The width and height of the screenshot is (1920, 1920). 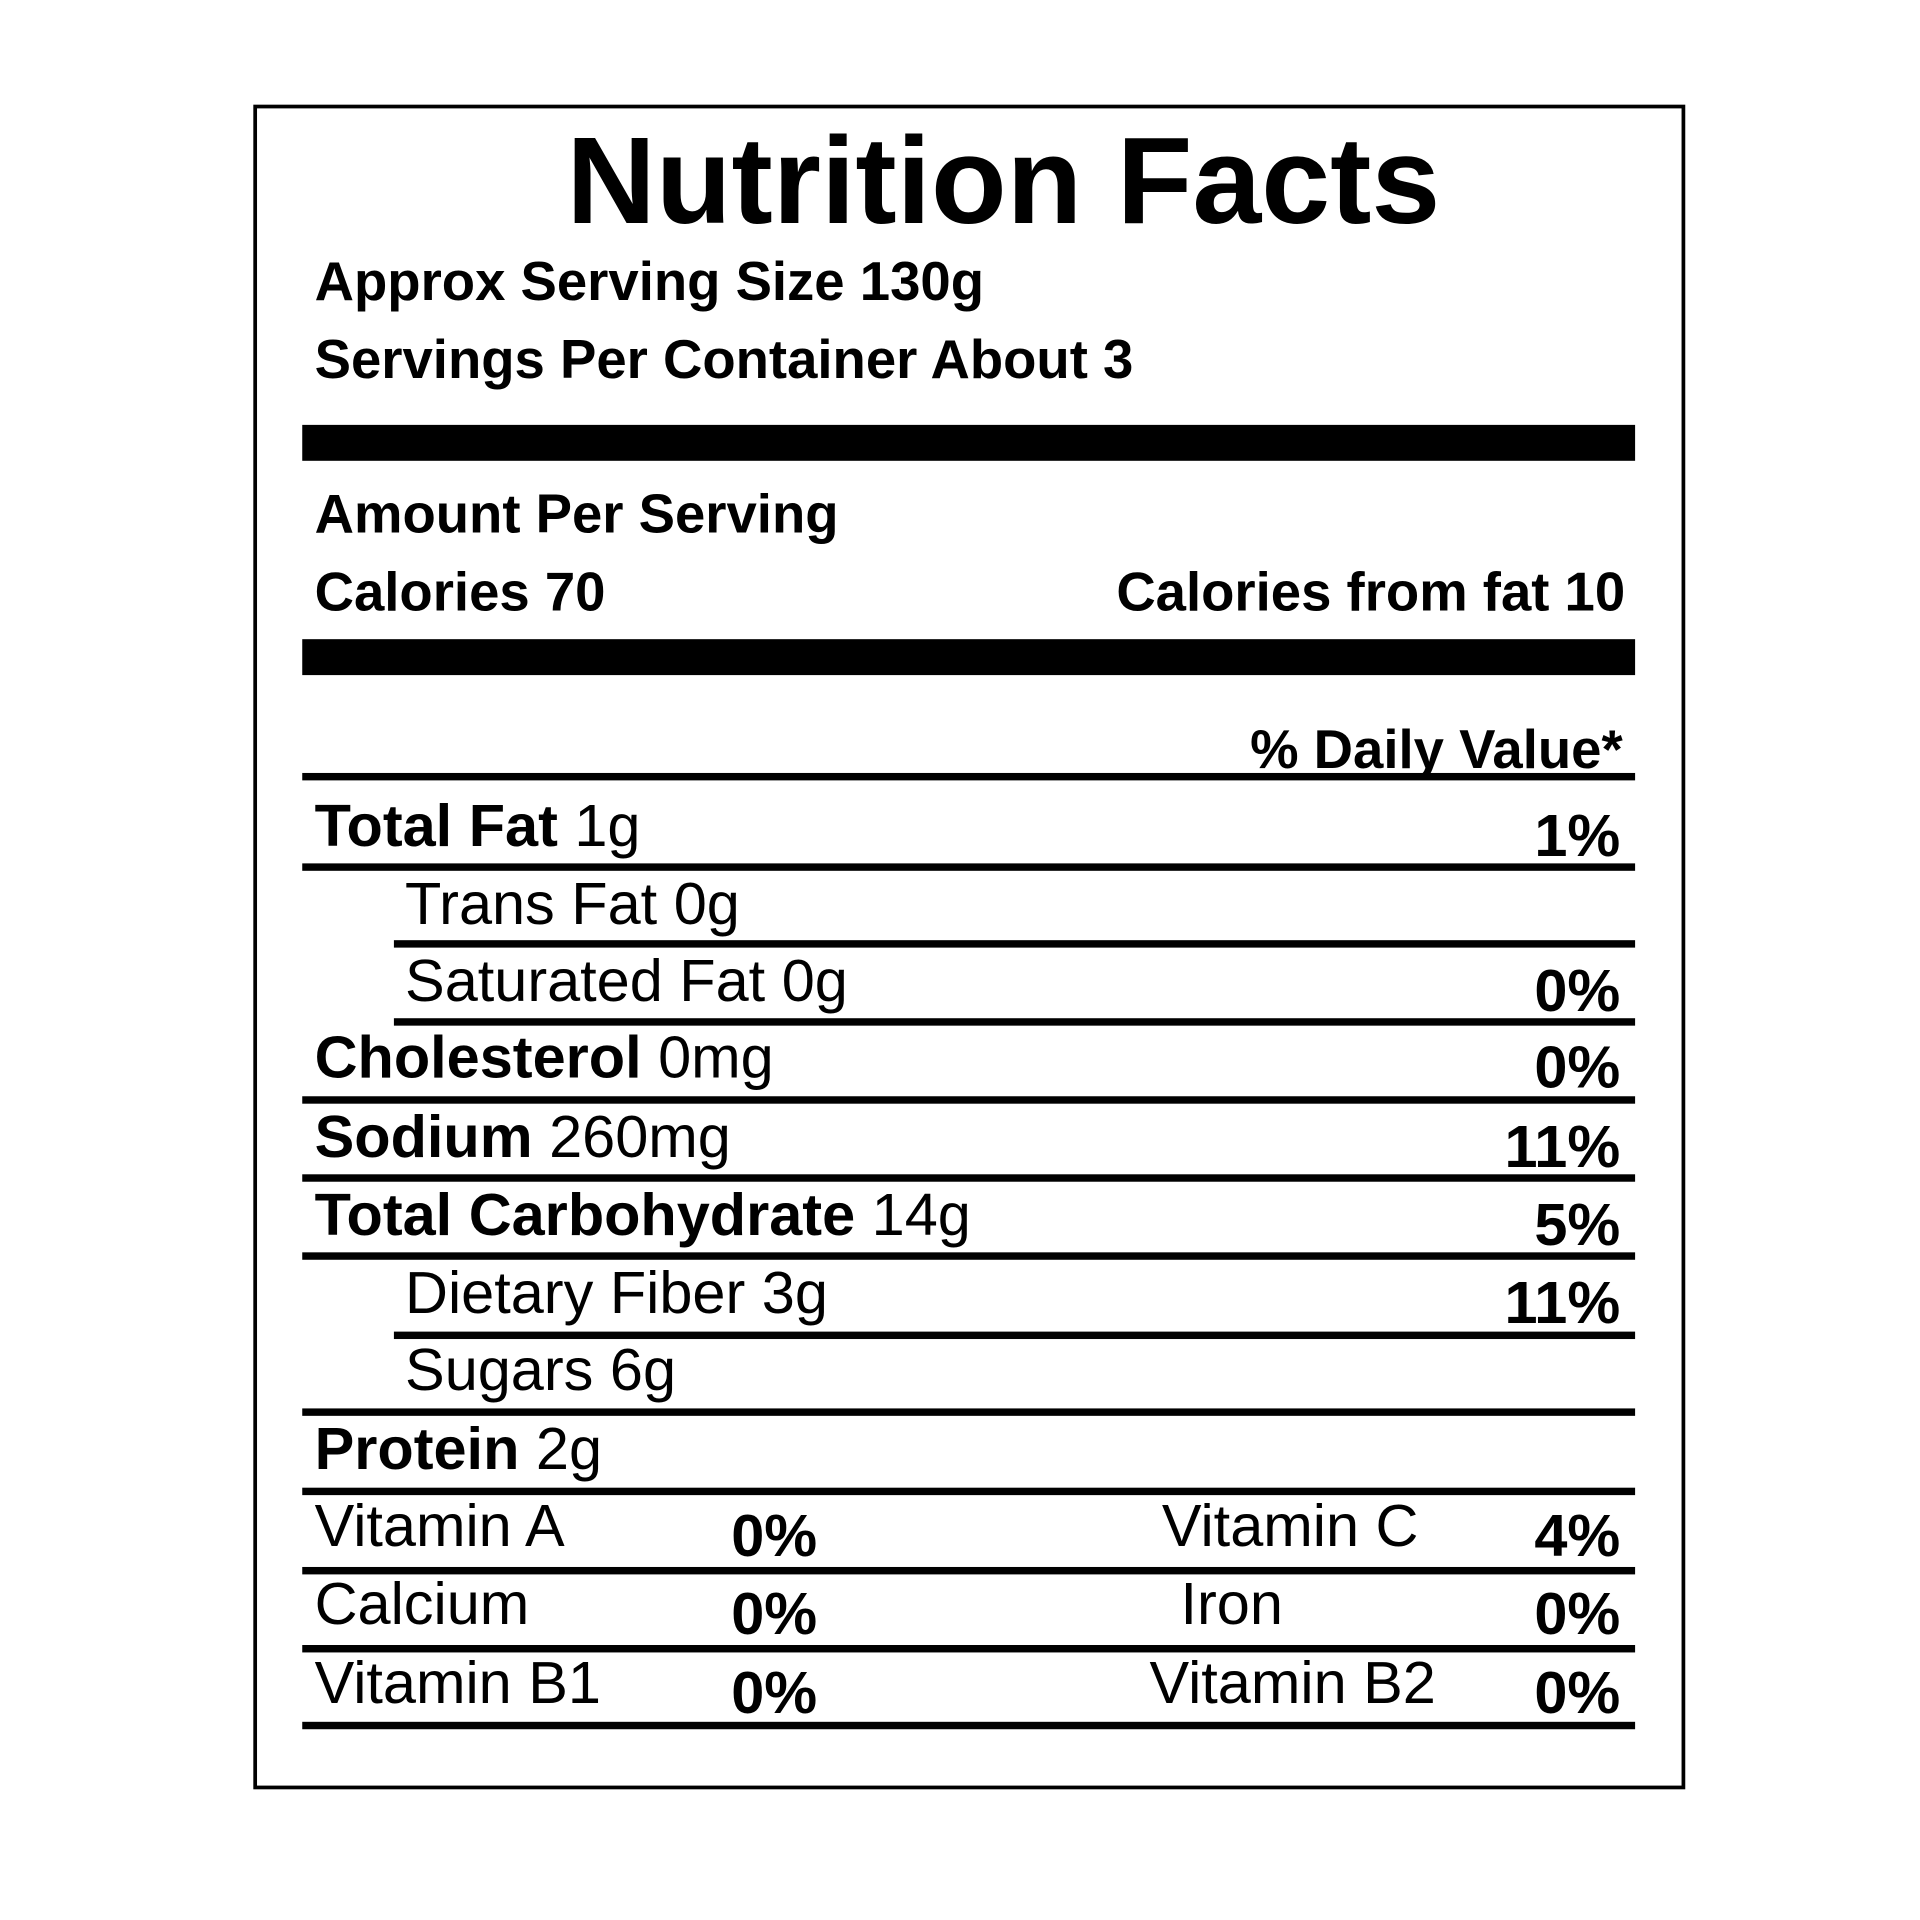 I want to click on nutrient-name: Trans Fat, so click(x=531, y=903).